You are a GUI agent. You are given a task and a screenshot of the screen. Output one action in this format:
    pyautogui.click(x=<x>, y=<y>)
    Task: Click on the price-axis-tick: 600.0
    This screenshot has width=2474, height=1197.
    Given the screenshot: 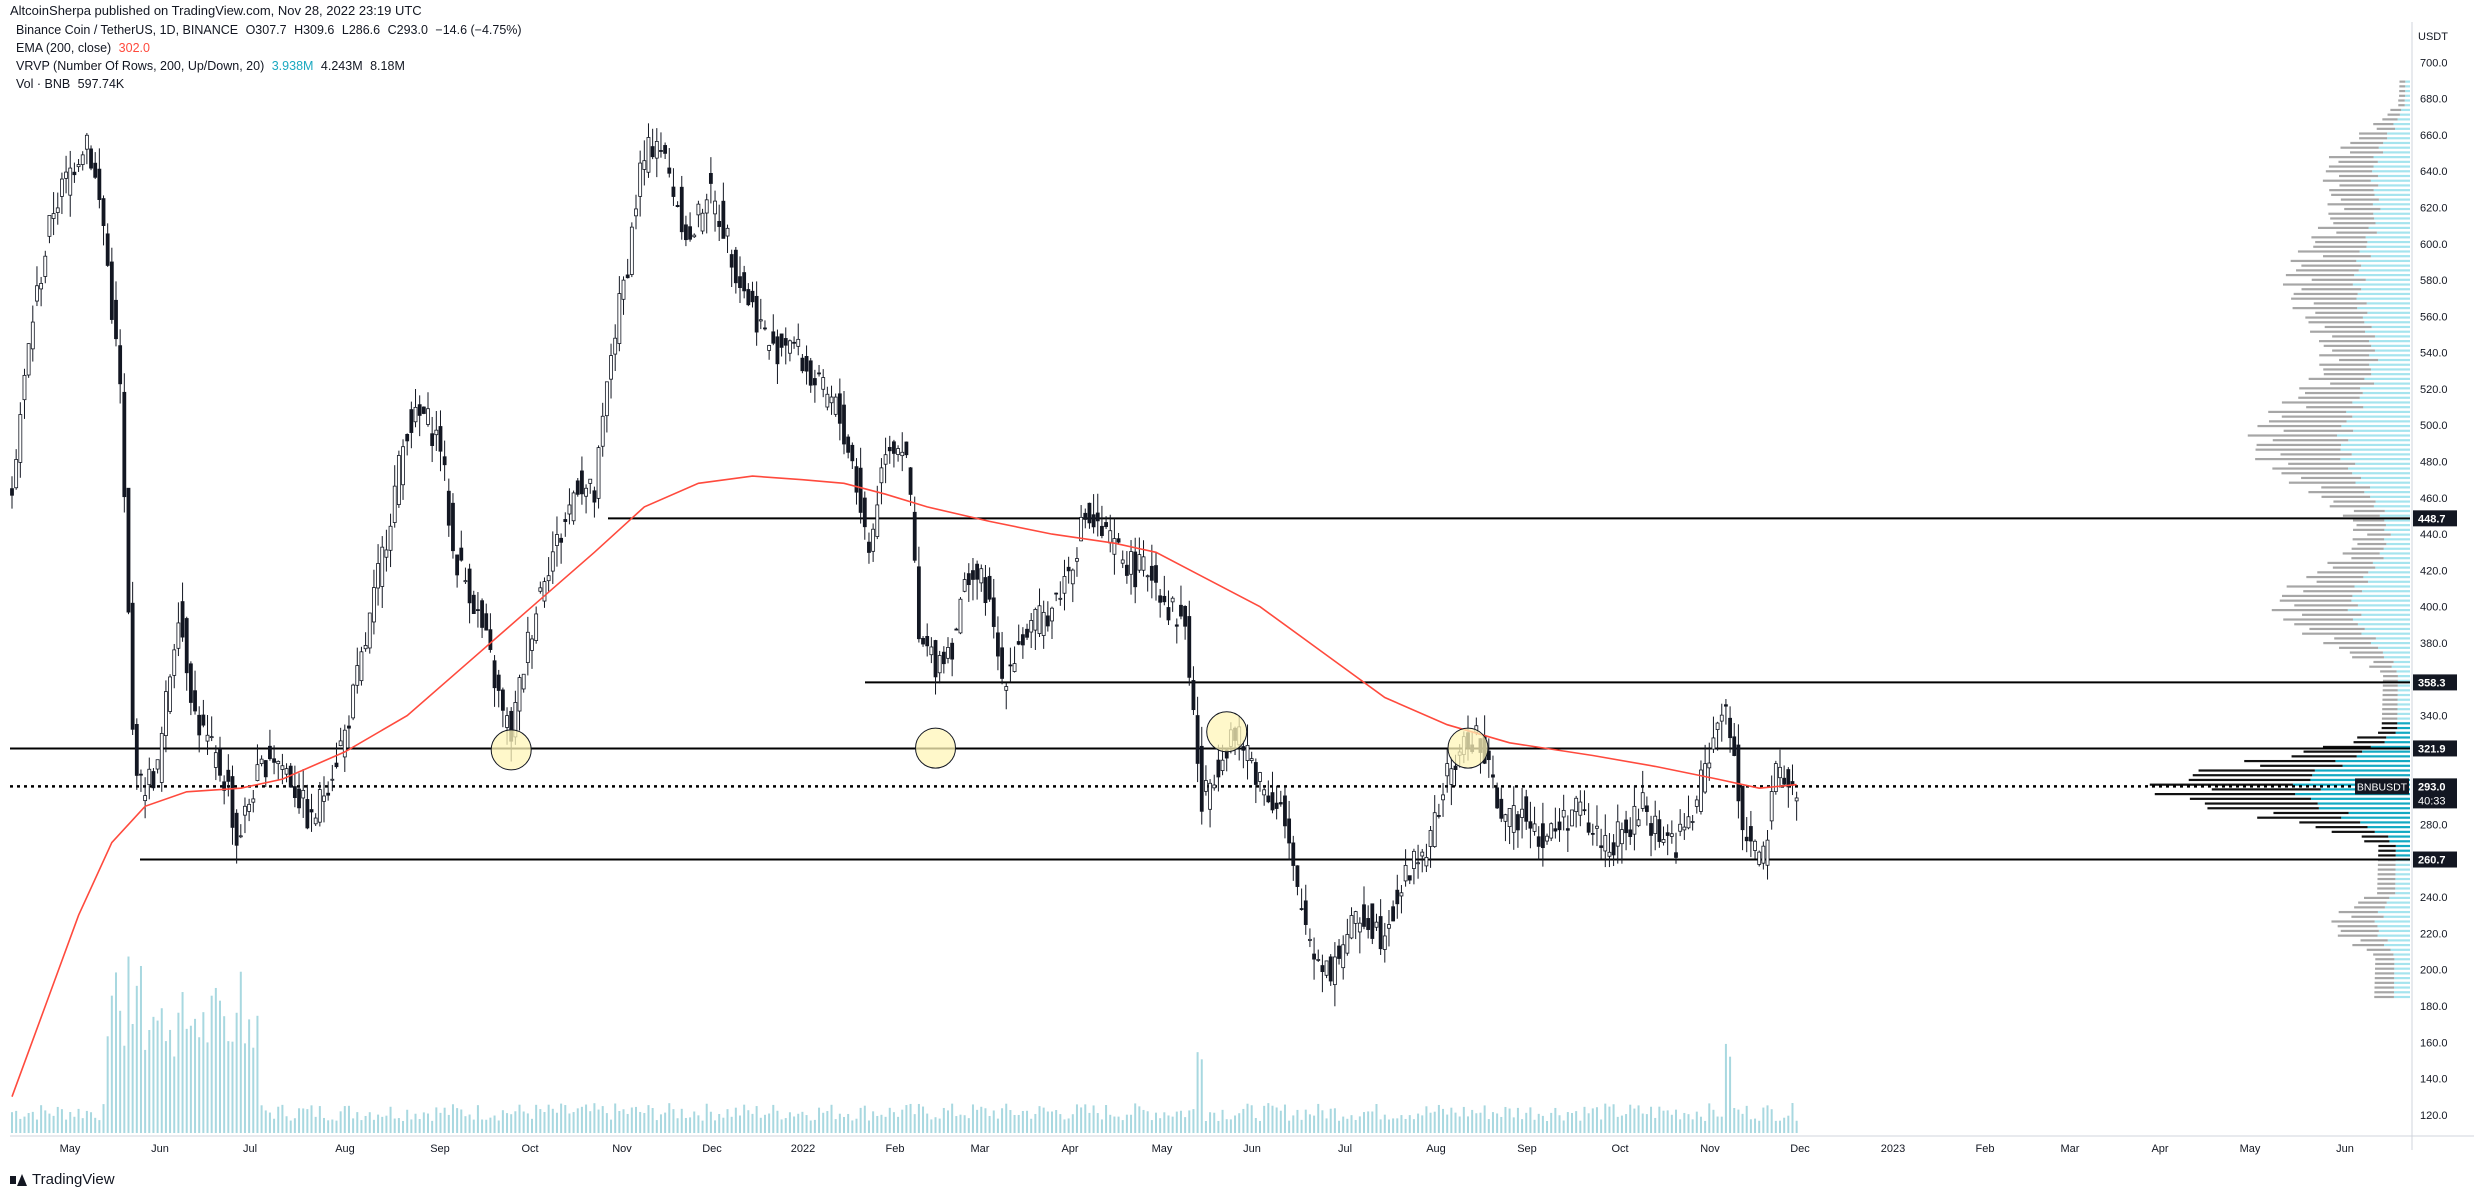 What is the action you would take?
    pyautogui.click(x=2434, y=245)
    